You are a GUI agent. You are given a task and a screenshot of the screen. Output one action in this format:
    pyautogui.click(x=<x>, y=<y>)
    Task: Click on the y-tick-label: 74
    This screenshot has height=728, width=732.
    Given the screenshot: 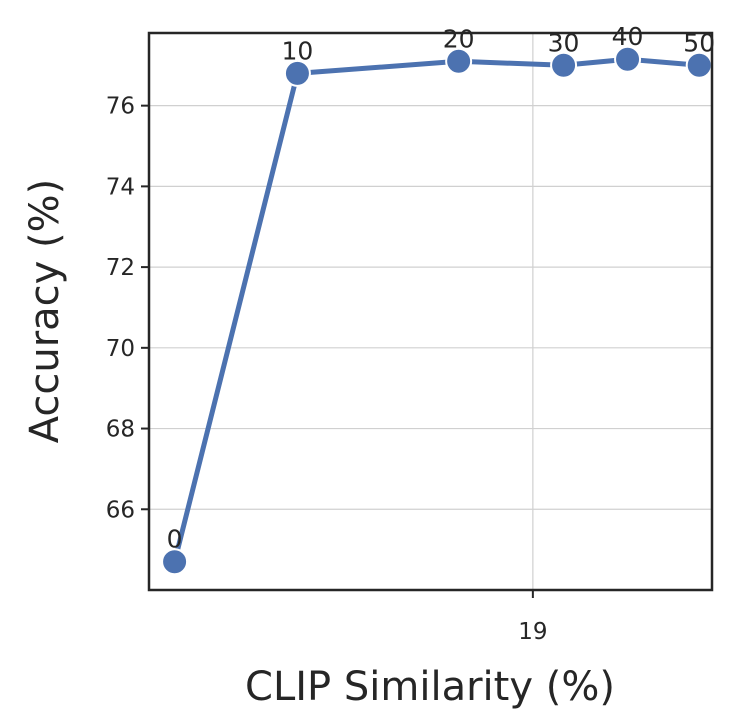 What is the action you would take?
    pyautogui.click(x=120, y=187)
    